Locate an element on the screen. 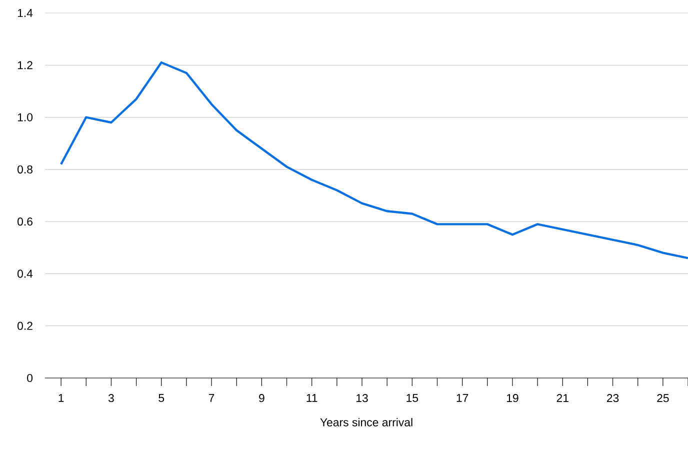 This screenshot has width=688, height=459. y-tick-label: 0.4 is located at coordinates (25, 274).